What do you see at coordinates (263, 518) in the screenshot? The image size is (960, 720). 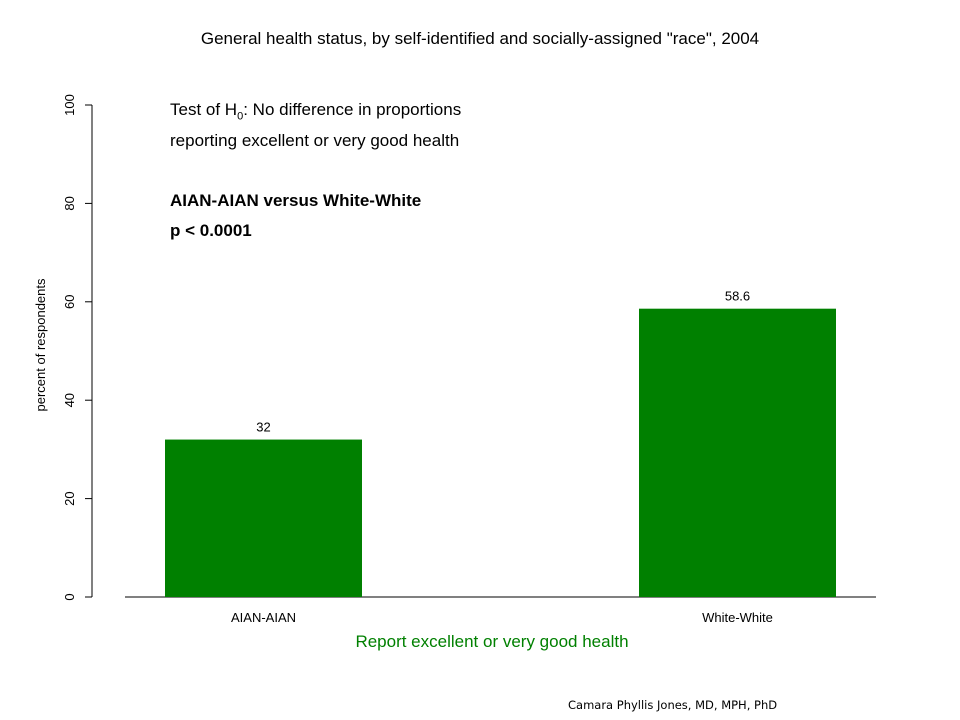 I see `bar-aian-aian` at bounding box center [263, 518].